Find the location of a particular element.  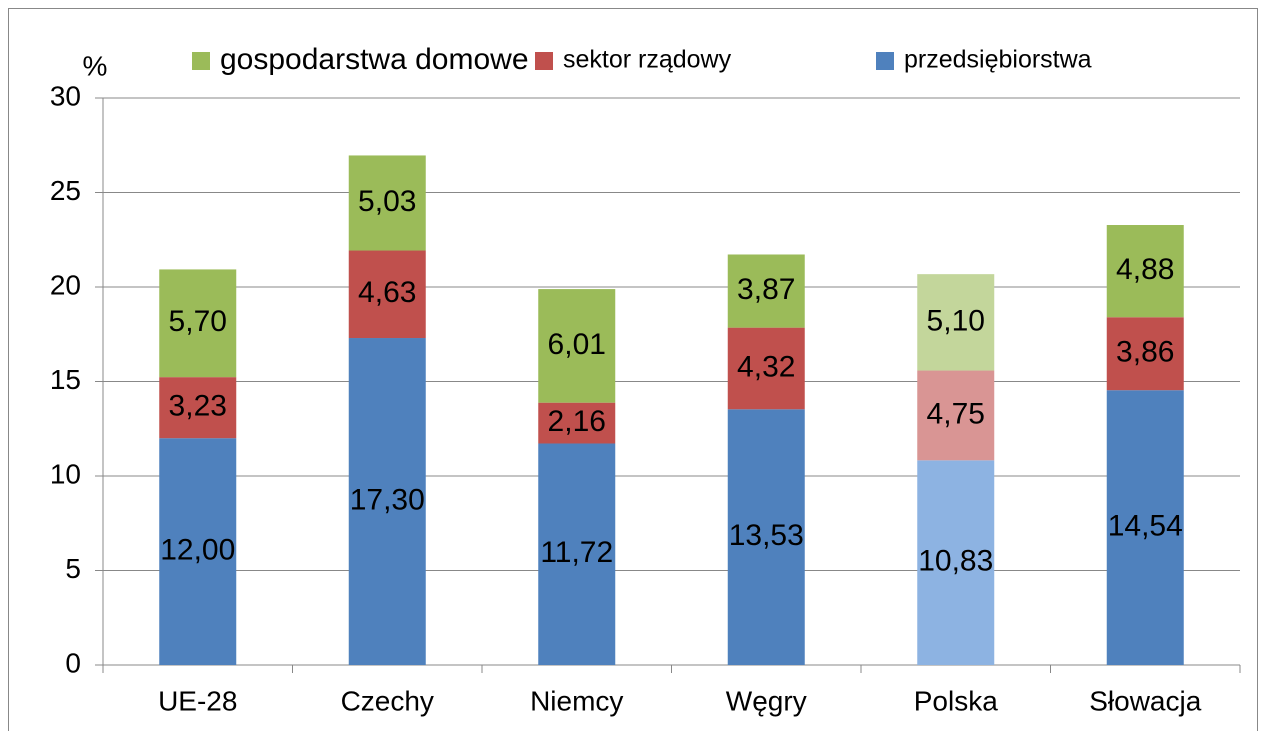

x-tick-label: UE-28 is located at coordinates (197, 700).